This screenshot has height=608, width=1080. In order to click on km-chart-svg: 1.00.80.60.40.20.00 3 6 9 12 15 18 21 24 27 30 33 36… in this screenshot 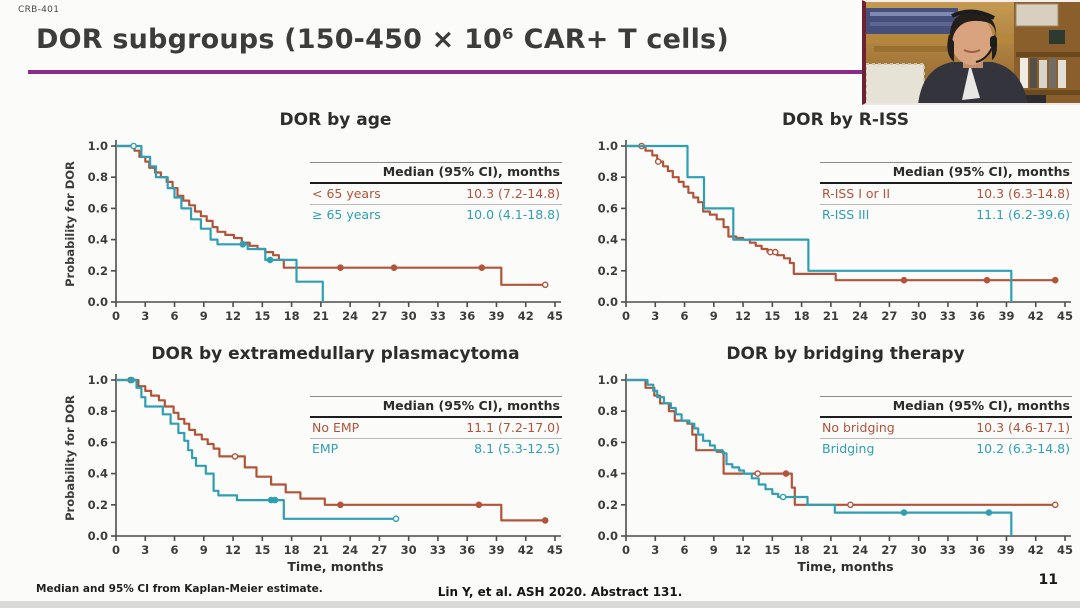, I will do `click(835, 231)`.